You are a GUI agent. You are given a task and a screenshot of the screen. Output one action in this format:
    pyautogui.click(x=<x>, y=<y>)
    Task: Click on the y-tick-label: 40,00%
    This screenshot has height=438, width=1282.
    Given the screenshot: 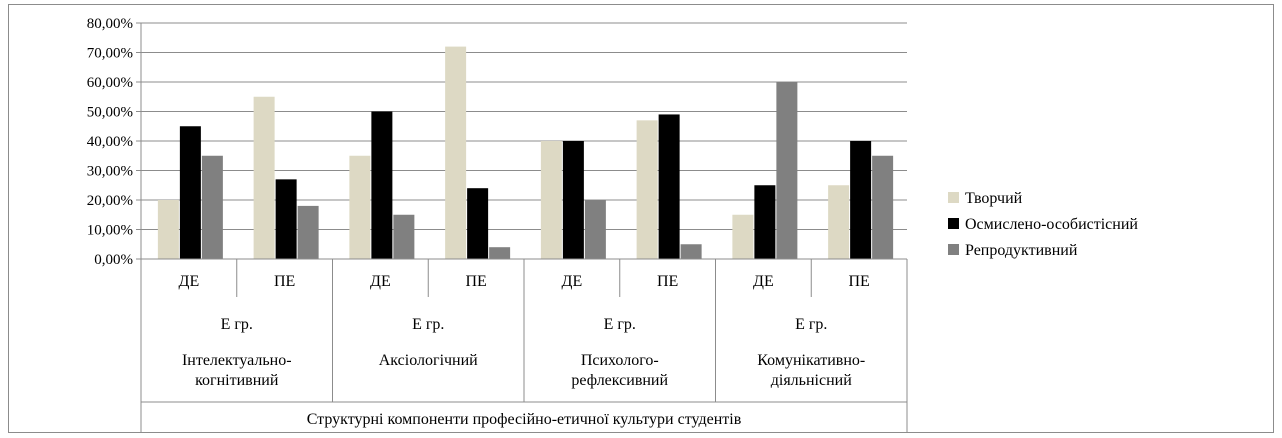 What is the action you would take?
    pyautogui.click(x=110, y=142)
    